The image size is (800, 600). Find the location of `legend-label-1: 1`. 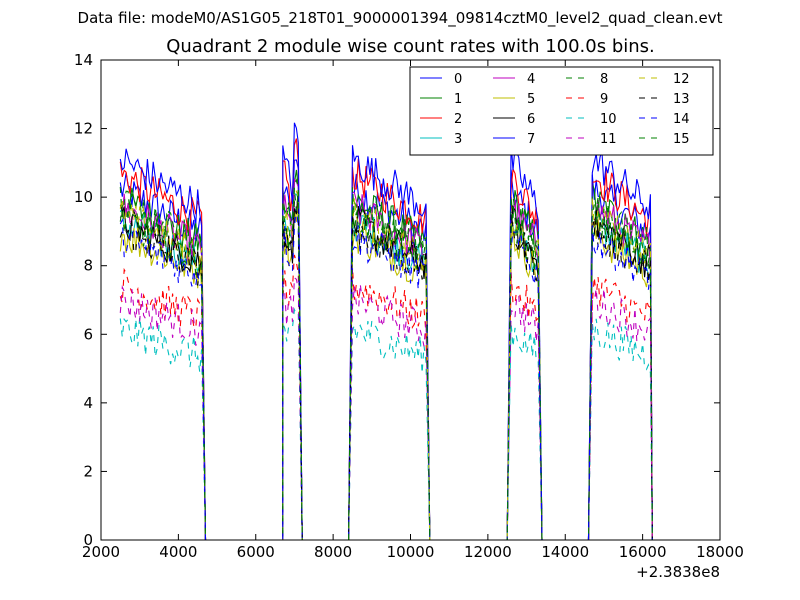

legend-label-1: 1 is located at coordinates (458, 99).